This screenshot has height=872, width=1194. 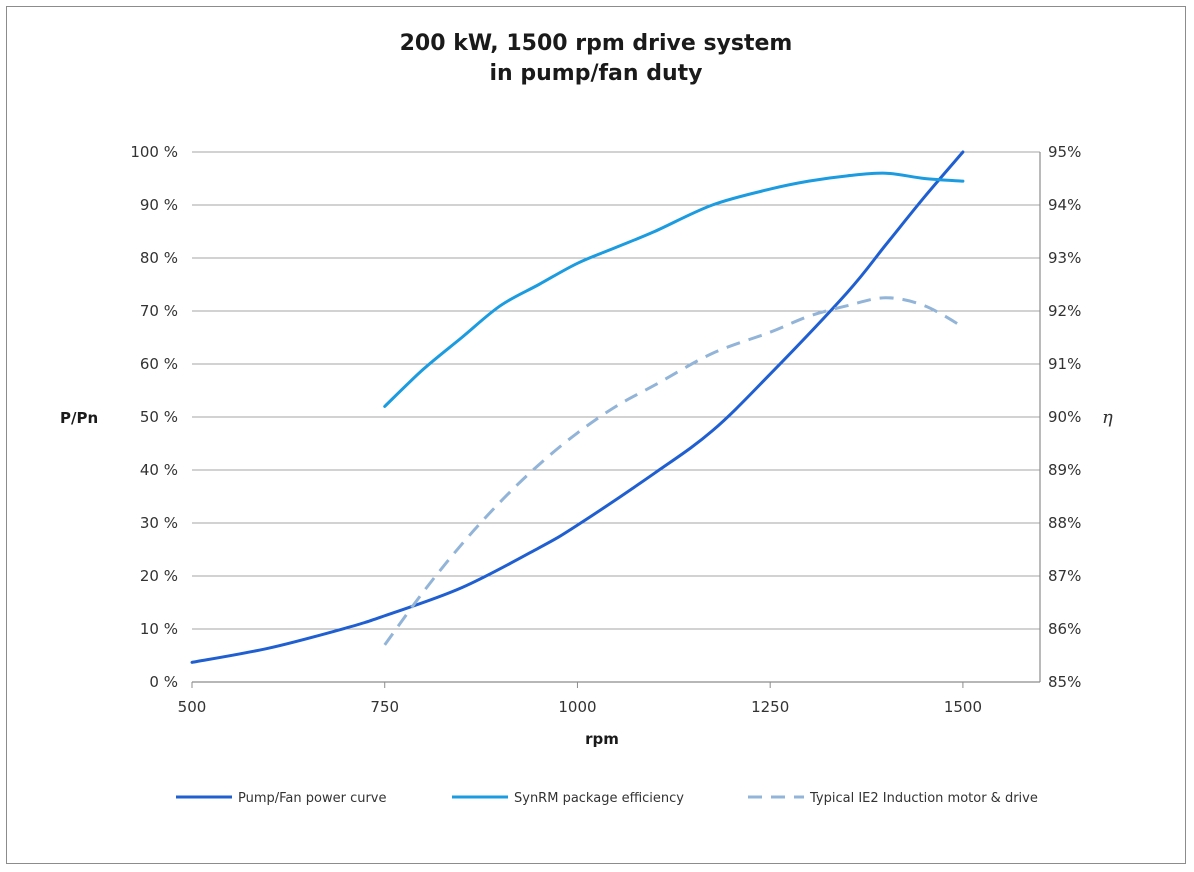 What do you see at coordinates (602, 739) in the screenshot?
I see `x-axis-label: rpm` at bounding box center [602, 739].